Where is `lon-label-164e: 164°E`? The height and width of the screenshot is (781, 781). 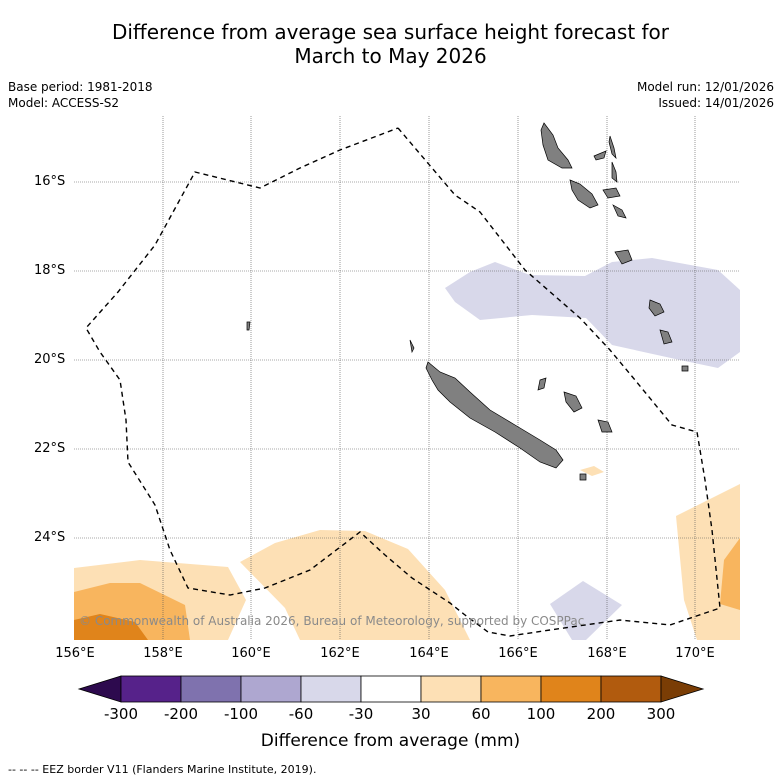
lon-label-164e: 164°E is located at coordinates (429, 653).